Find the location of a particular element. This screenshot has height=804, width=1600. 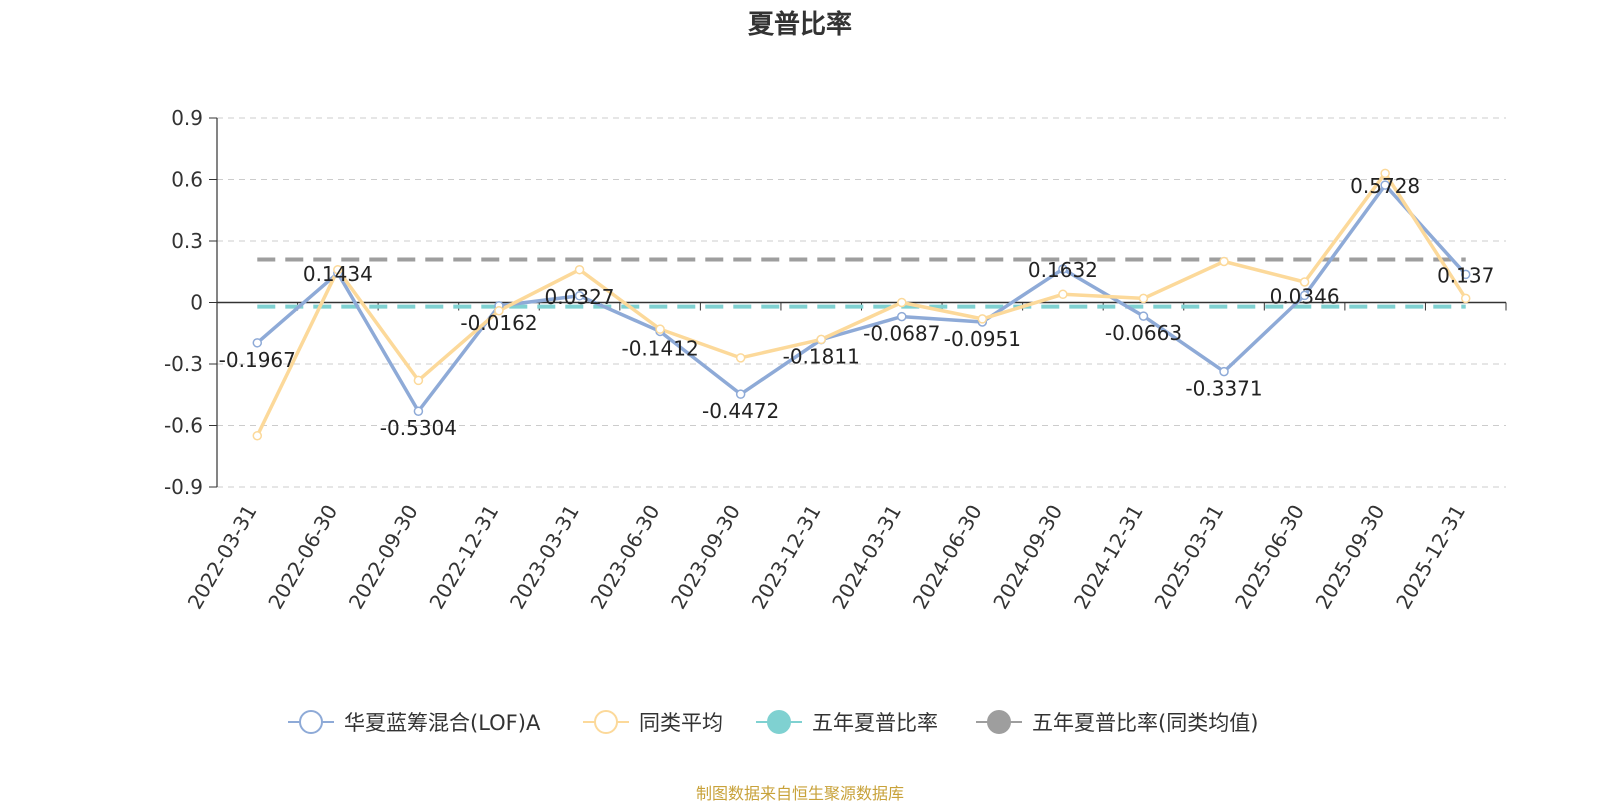

data-label: 0.1632 is located at coordinates (1063, 270).